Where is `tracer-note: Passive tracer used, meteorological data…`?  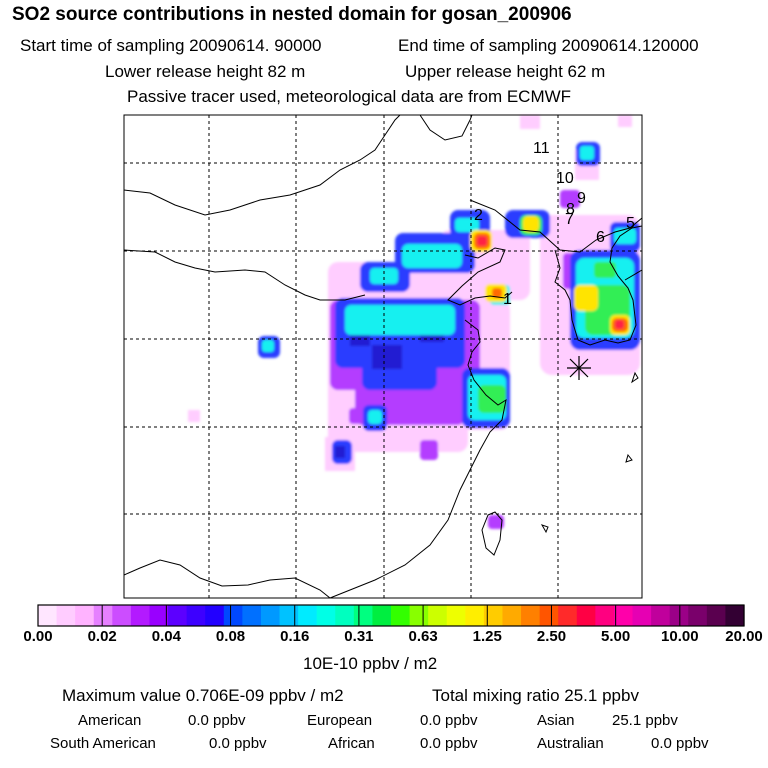
tracer-note: Passive tracer used, meteorological data… is located at coordinates (349, 96).